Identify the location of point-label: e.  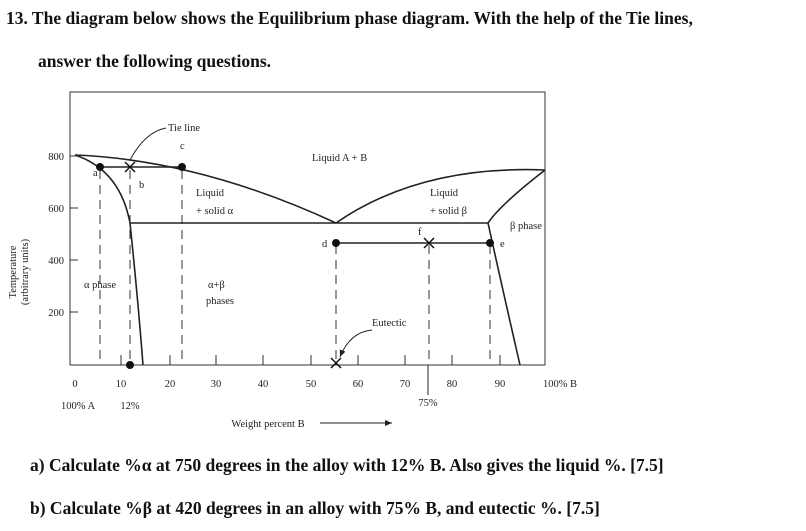
(502, 244).